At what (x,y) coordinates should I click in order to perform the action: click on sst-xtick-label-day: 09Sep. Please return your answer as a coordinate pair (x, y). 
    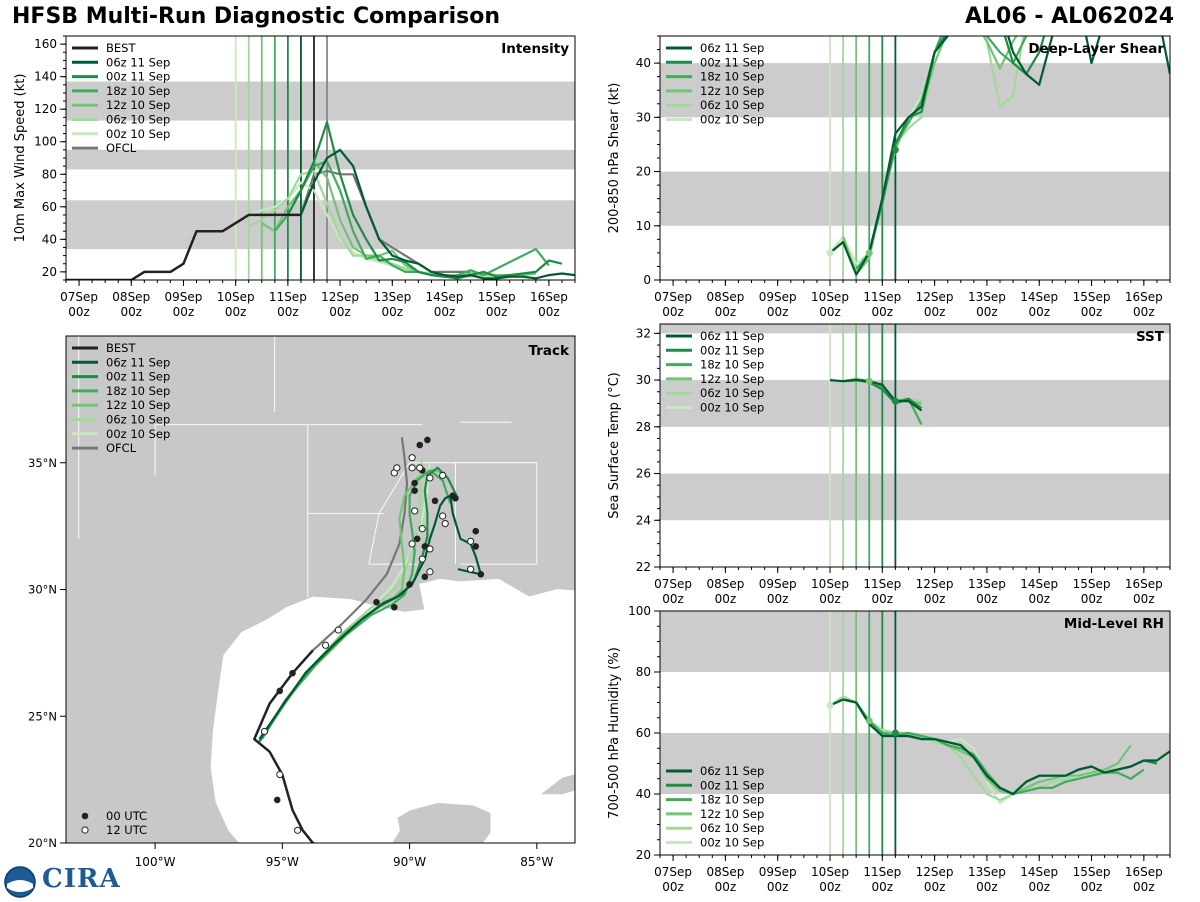
    Looking at the image, I should click on (778, 584).